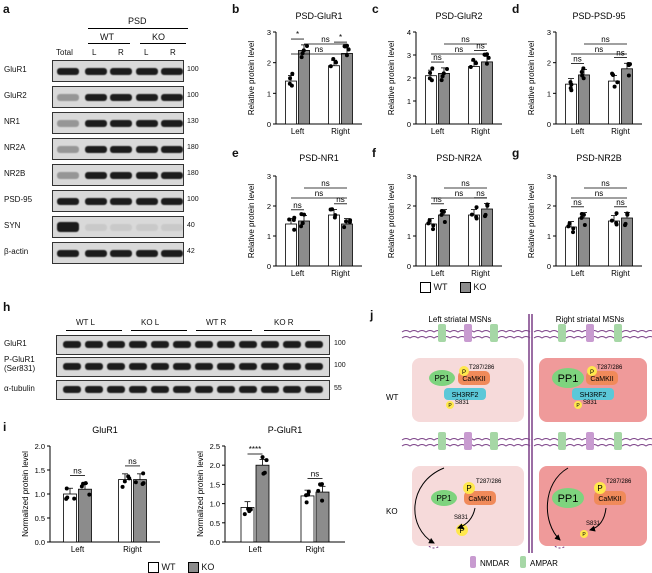 The width and height of the screenshot is (652, 573). I want to click on legend-wt-swatch, so click(425, 288).